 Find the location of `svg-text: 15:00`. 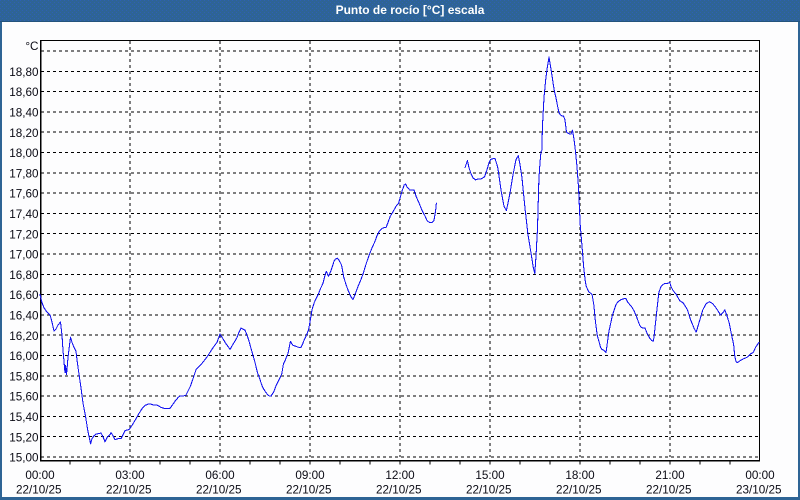

svg-text: 15:00 is located at coordinates (490, 475).